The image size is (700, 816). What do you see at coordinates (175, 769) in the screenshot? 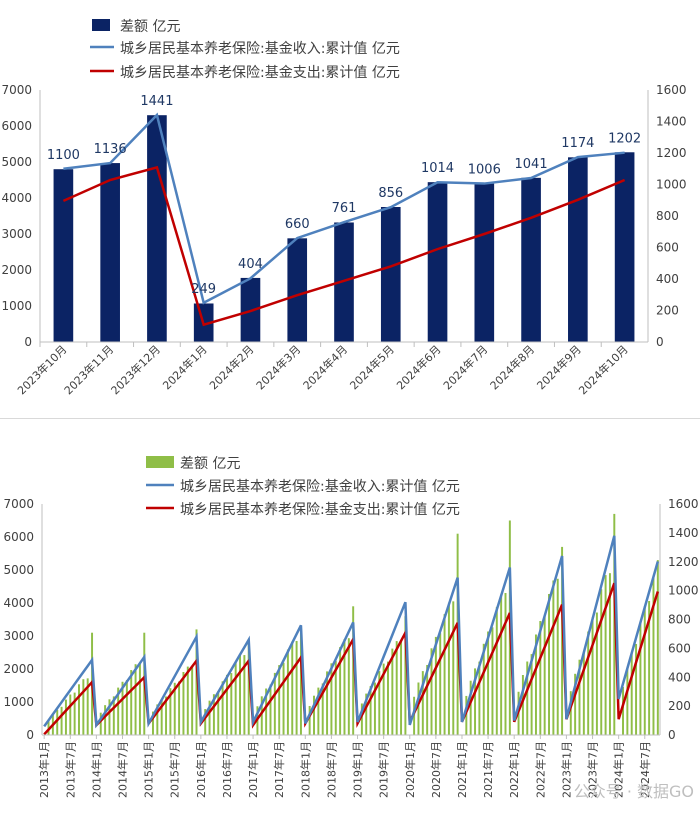
I see `x-tick-label: 2015年7月` at bounding box center [175, 769].